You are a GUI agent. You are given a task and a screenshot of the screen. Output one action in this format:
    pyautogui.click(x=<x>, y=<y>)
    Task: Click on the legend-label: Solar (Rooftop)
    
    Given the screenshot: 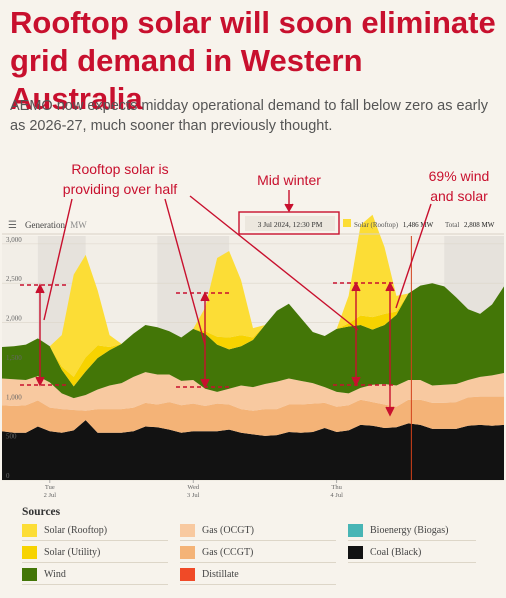 What is the action you would take?
    pyautogui.click(x=76, y=530)
    